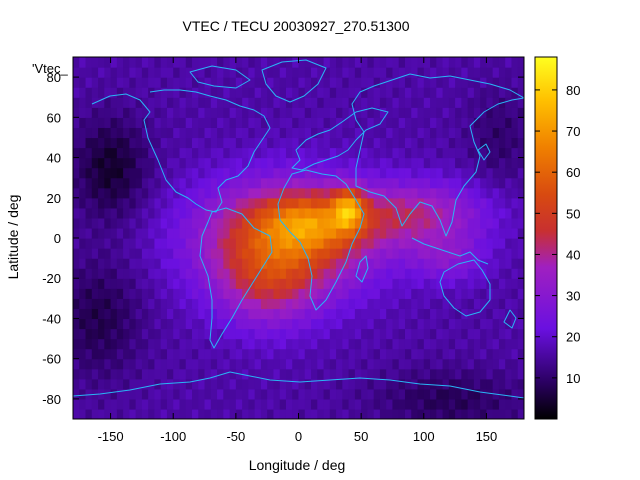 The height and width of the screenshot is (480, 640). I want to click on coastline-indonesia, so click(450, 251).